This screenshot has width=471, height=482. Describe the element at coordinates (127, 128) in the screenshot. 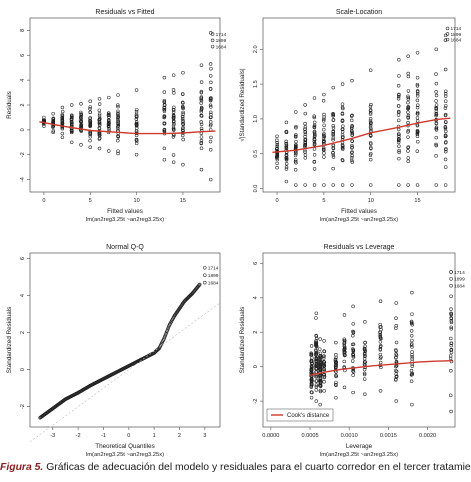

I see `smooth-line` at that location.